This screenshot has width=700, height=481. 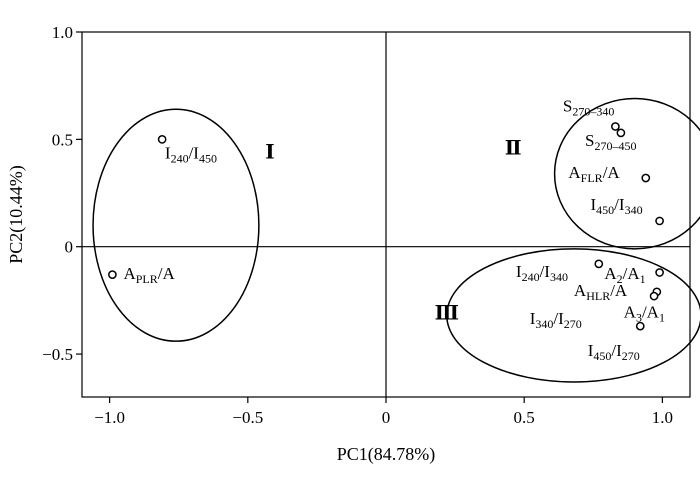 What do you see at coordinates (610, 142) in the screenshot?
I see `point-label: S270–450` at bounding box center [610, 142].